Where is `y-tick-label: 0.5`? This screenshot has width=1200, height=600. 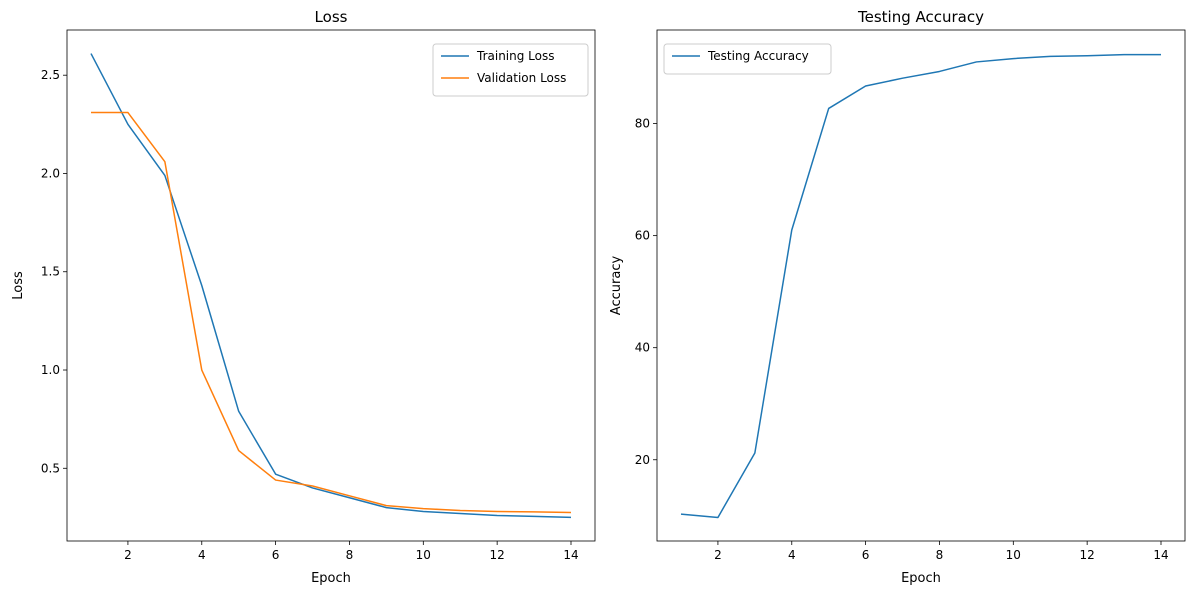
y-tick-label: 0.5 is located at coordinates (50, 468).